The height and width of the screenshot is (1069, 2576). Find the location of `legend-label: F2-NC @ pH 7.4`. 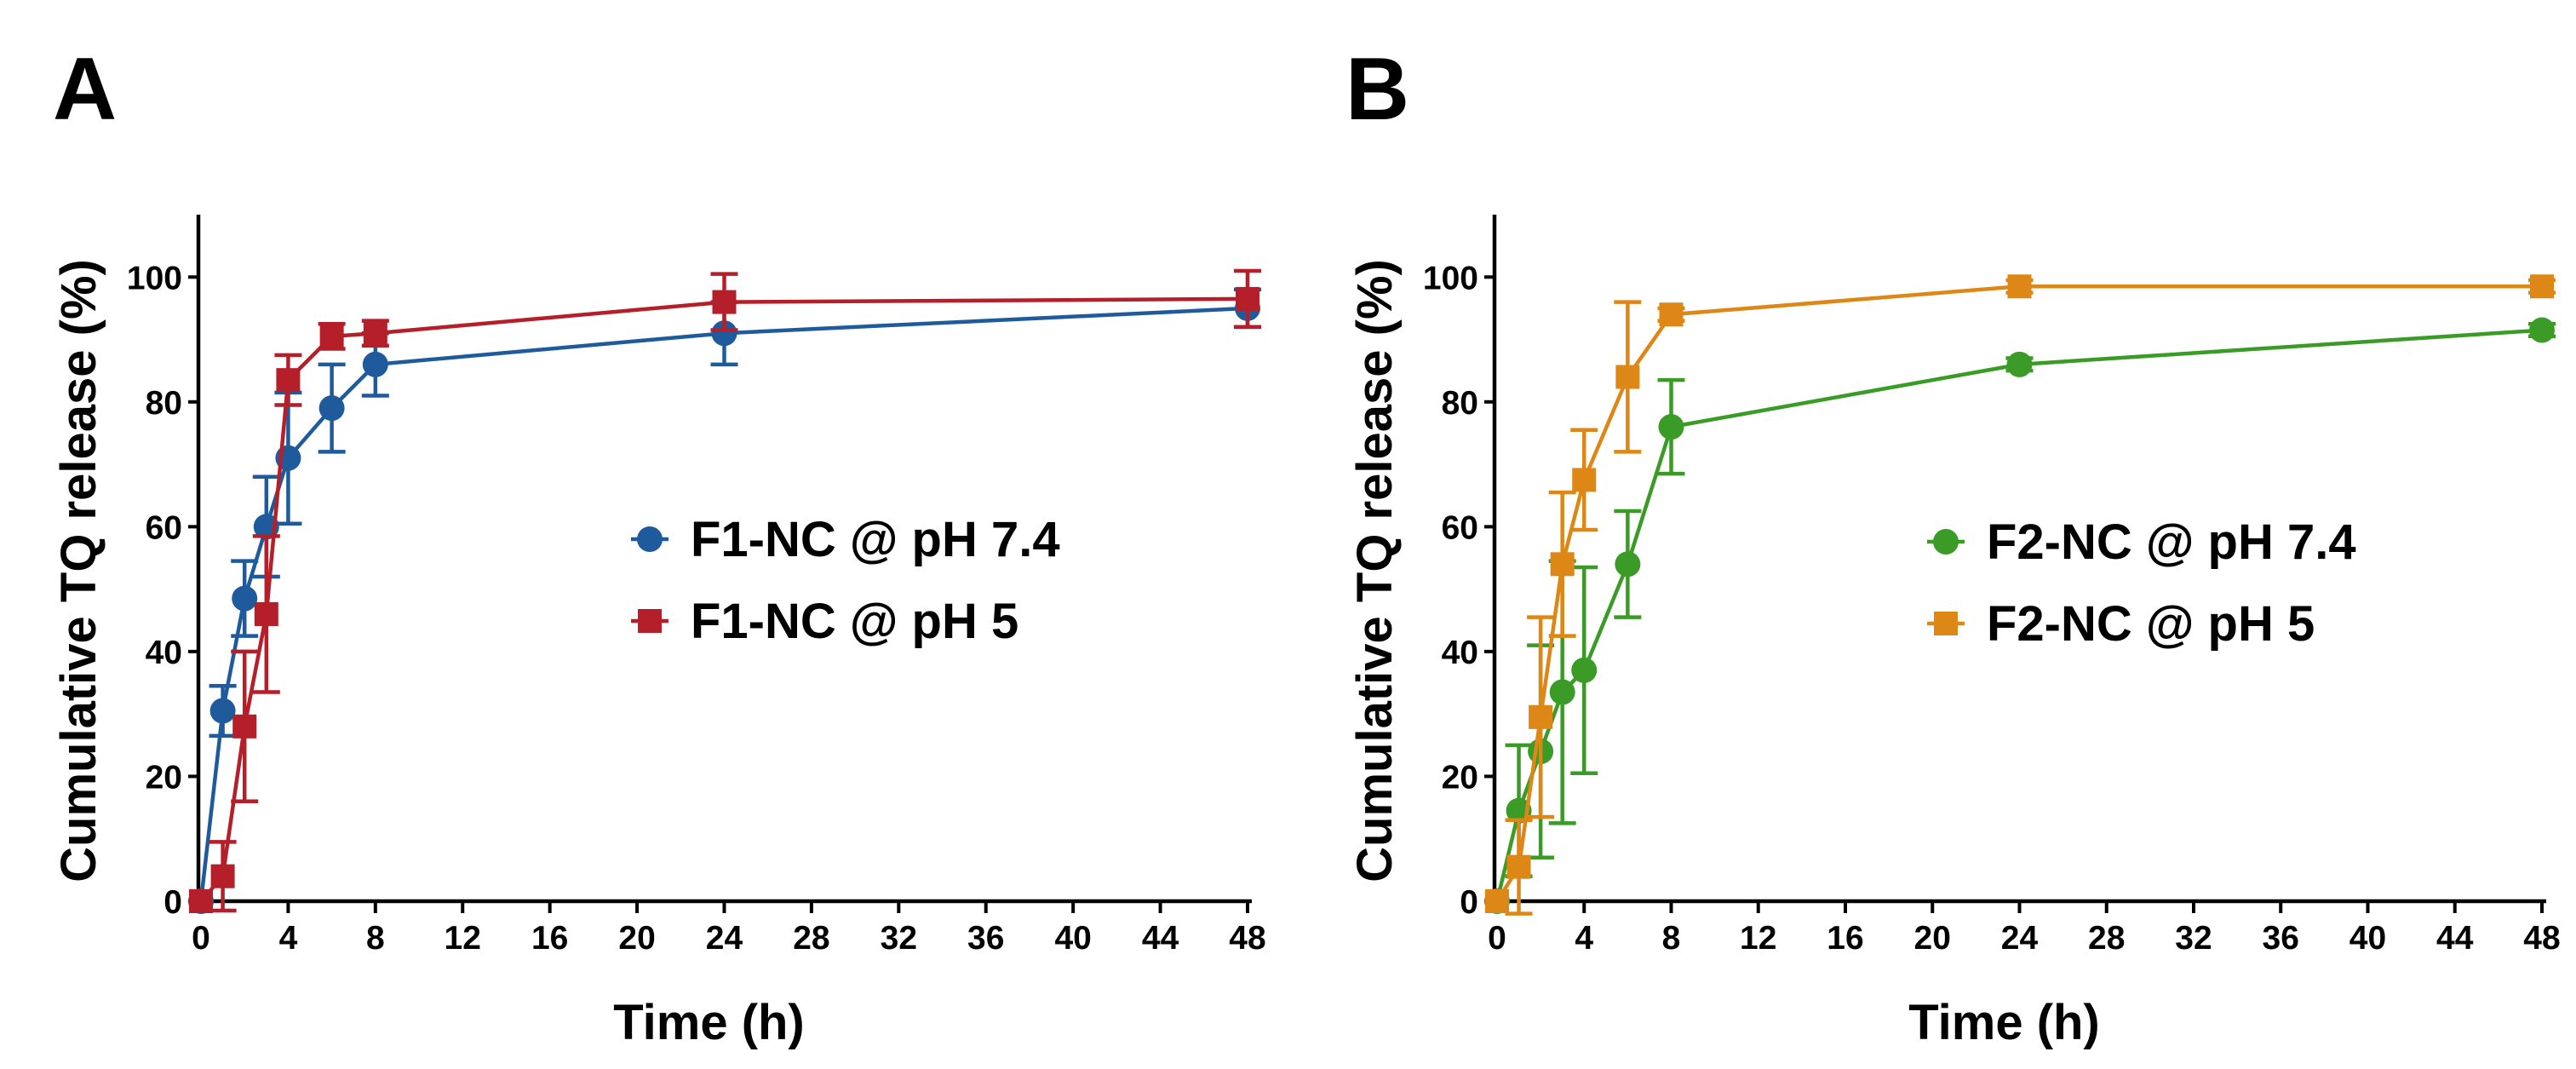

legend-label: F2-NC @ pH 7.4 is located at coordinates (2171, 542).